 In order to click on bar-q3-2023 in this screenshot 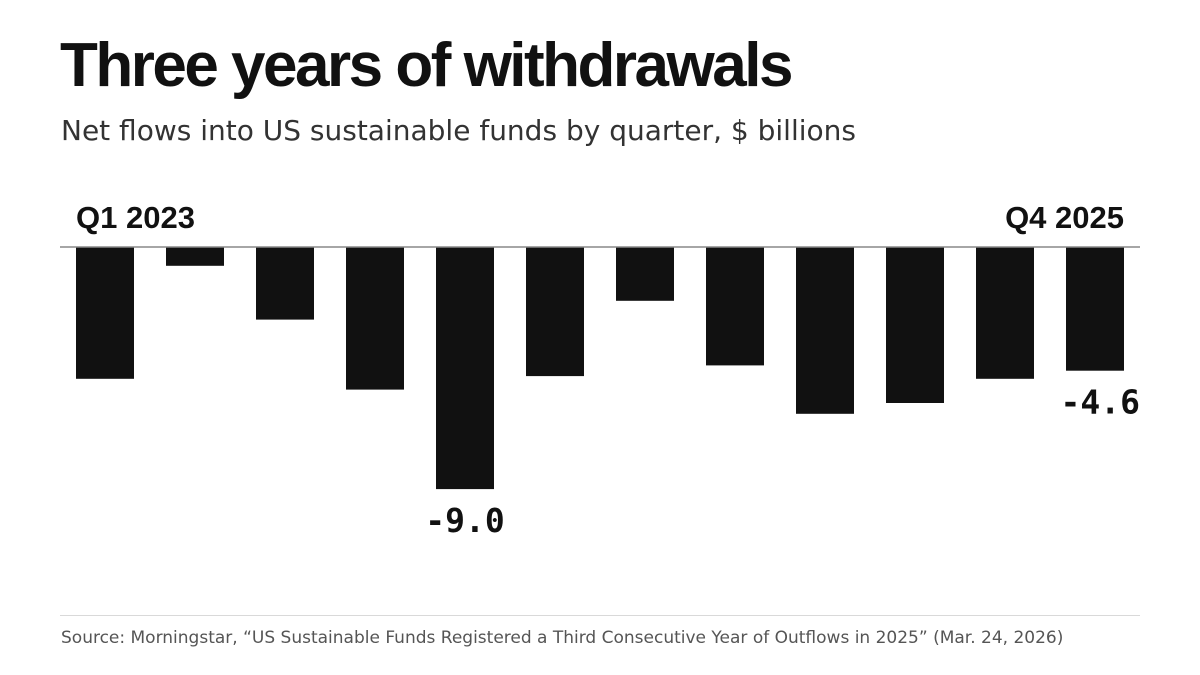, I will do `click(285, 283)`.